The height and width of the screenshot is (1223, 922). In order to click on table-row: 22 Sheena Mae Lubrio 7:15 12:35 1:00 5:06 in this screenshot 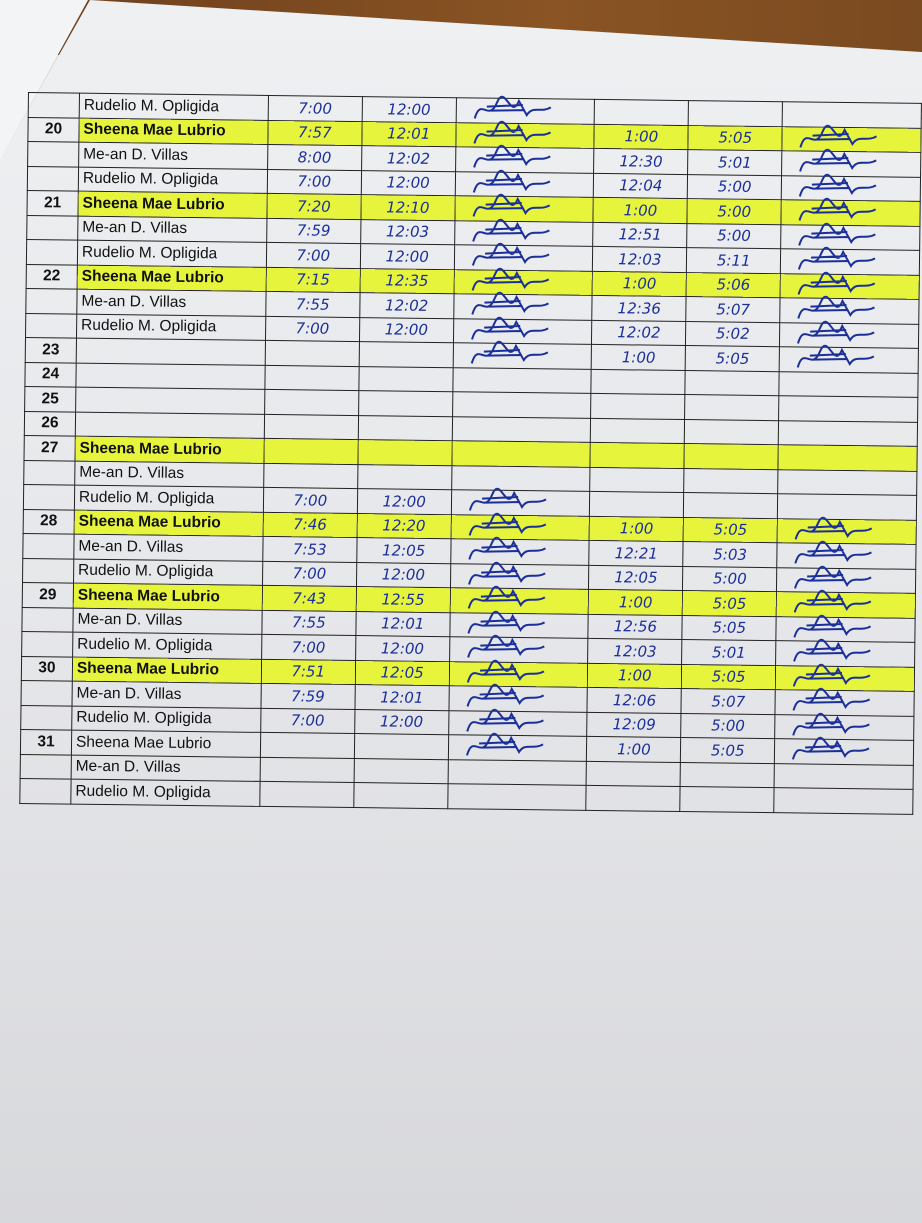, I will do `click(473, 281)`.